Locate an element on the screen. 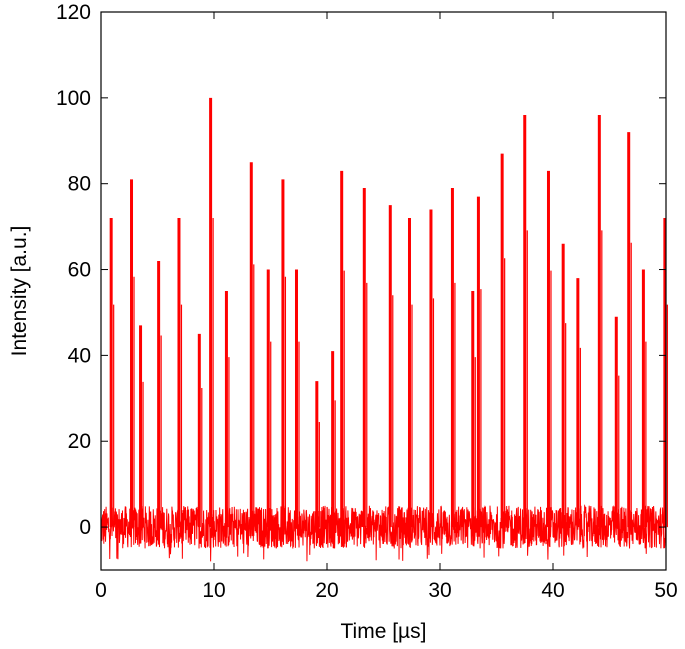 The image size is (685, 649). y-axis-tick-labels: 0 20 40 60 80 100 120 is located at coordinates (73, 270).